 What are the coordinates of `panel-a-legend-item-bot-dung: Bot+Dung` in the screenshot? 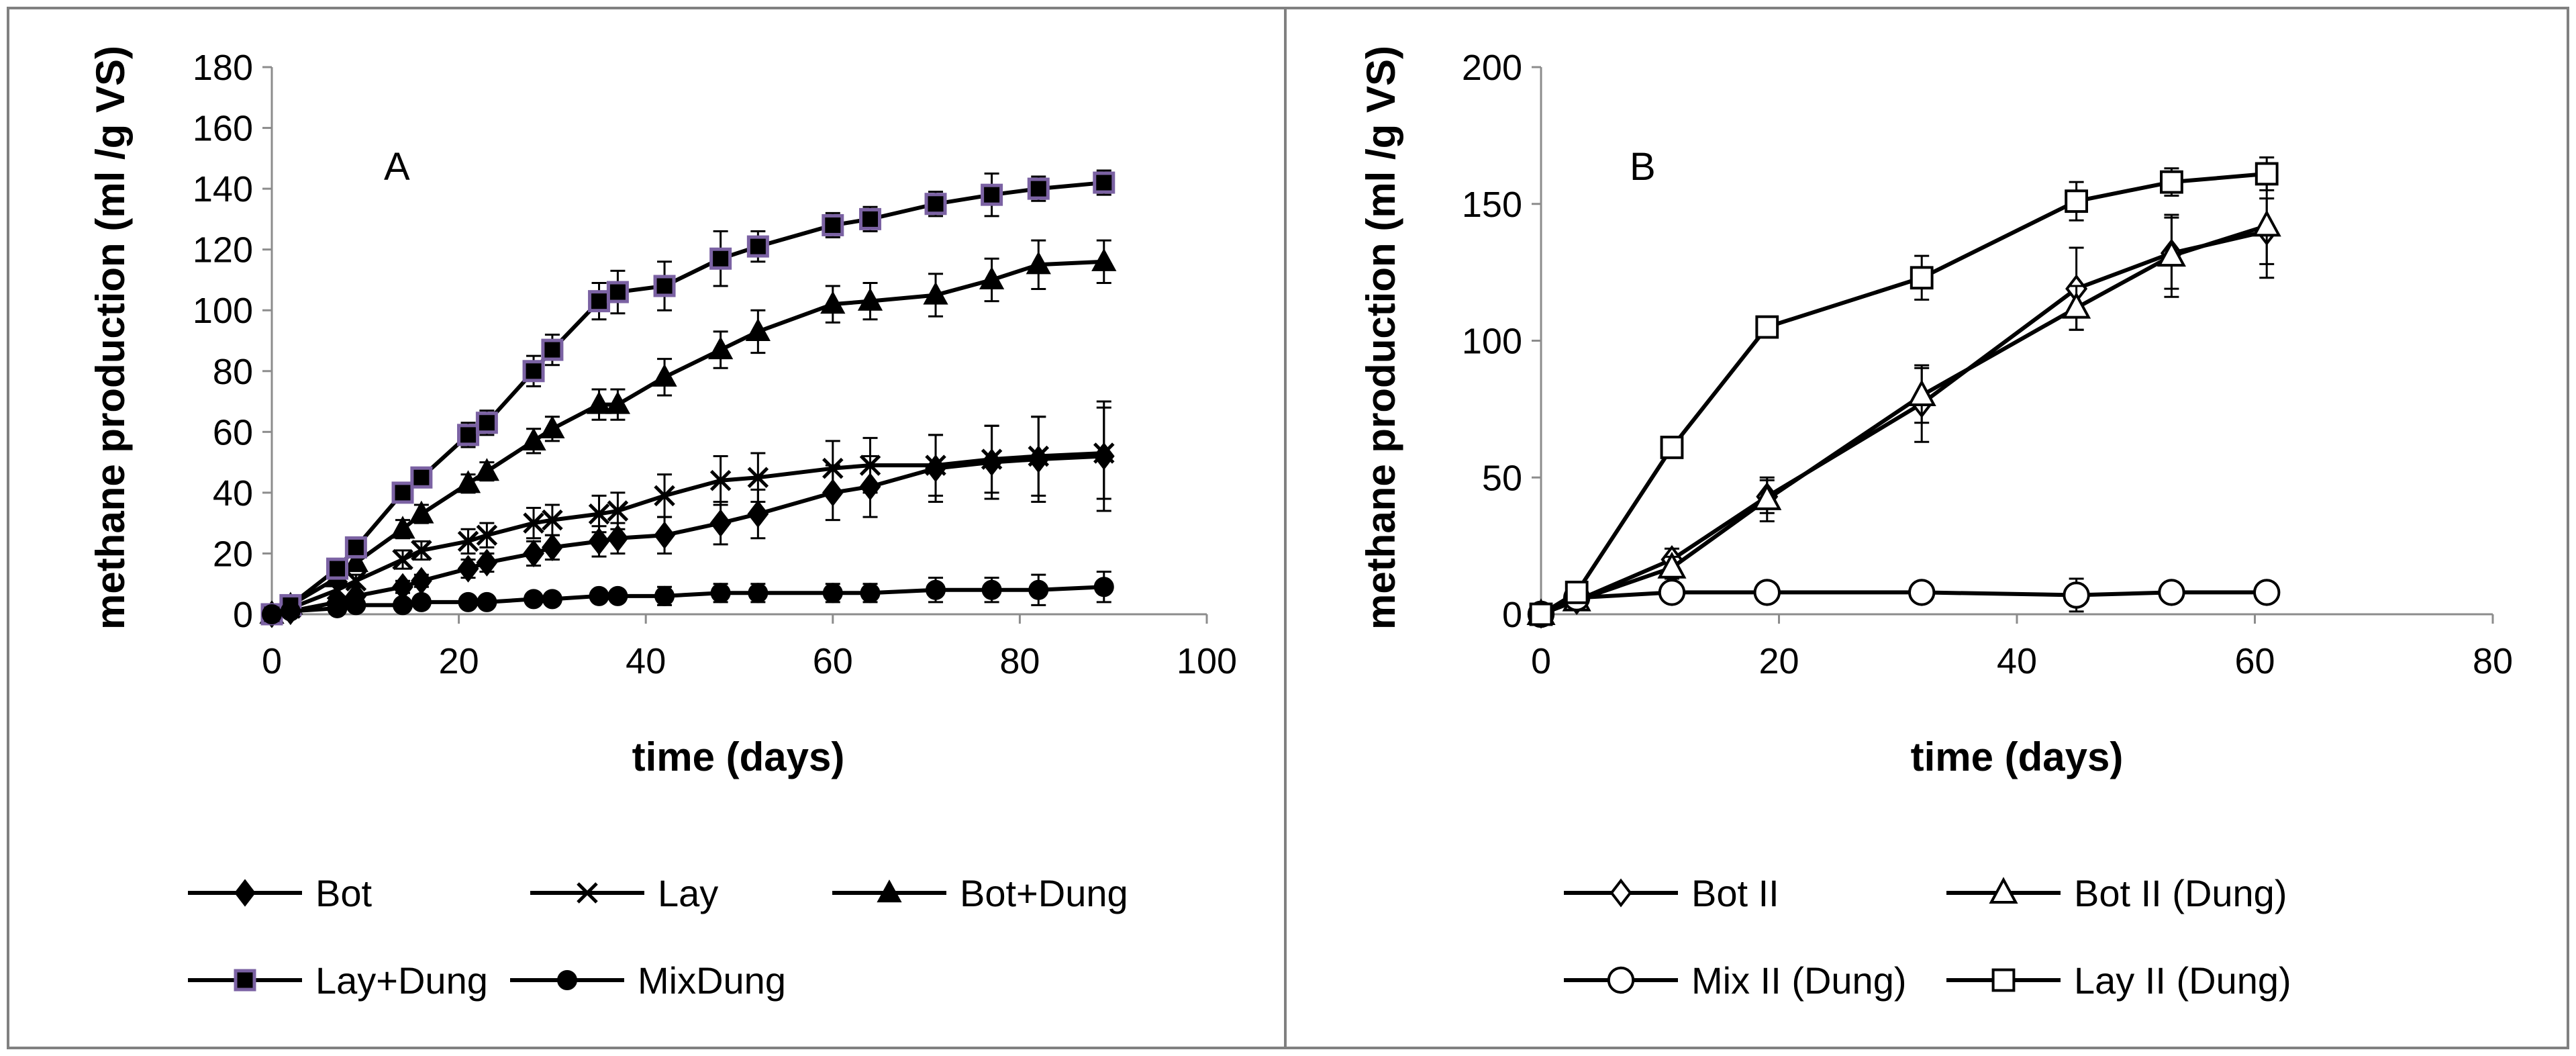 It's located at (980, 893).